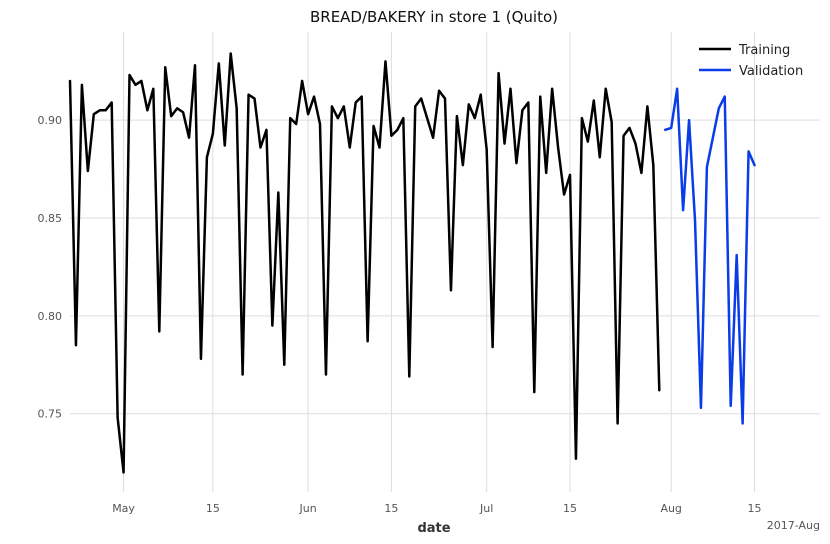 The image size is (830, 544). Describe the element at coordinates (709, 256) in the screenshot. I see `series-line-validation` at that location.